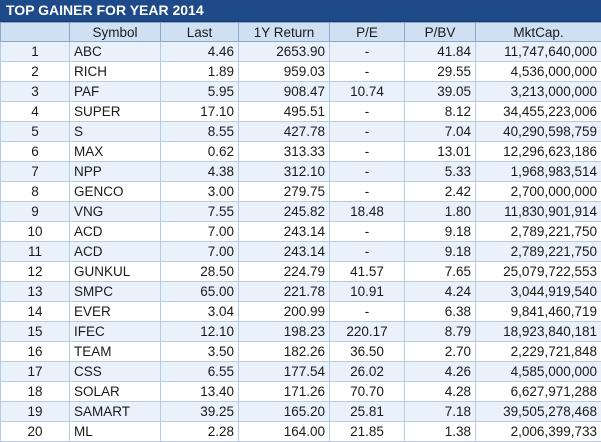  What do you see at coordinates (284, 132) in the screenshot?
I see `cell-1y-return: 427.78` at bounding box center [284, 132].